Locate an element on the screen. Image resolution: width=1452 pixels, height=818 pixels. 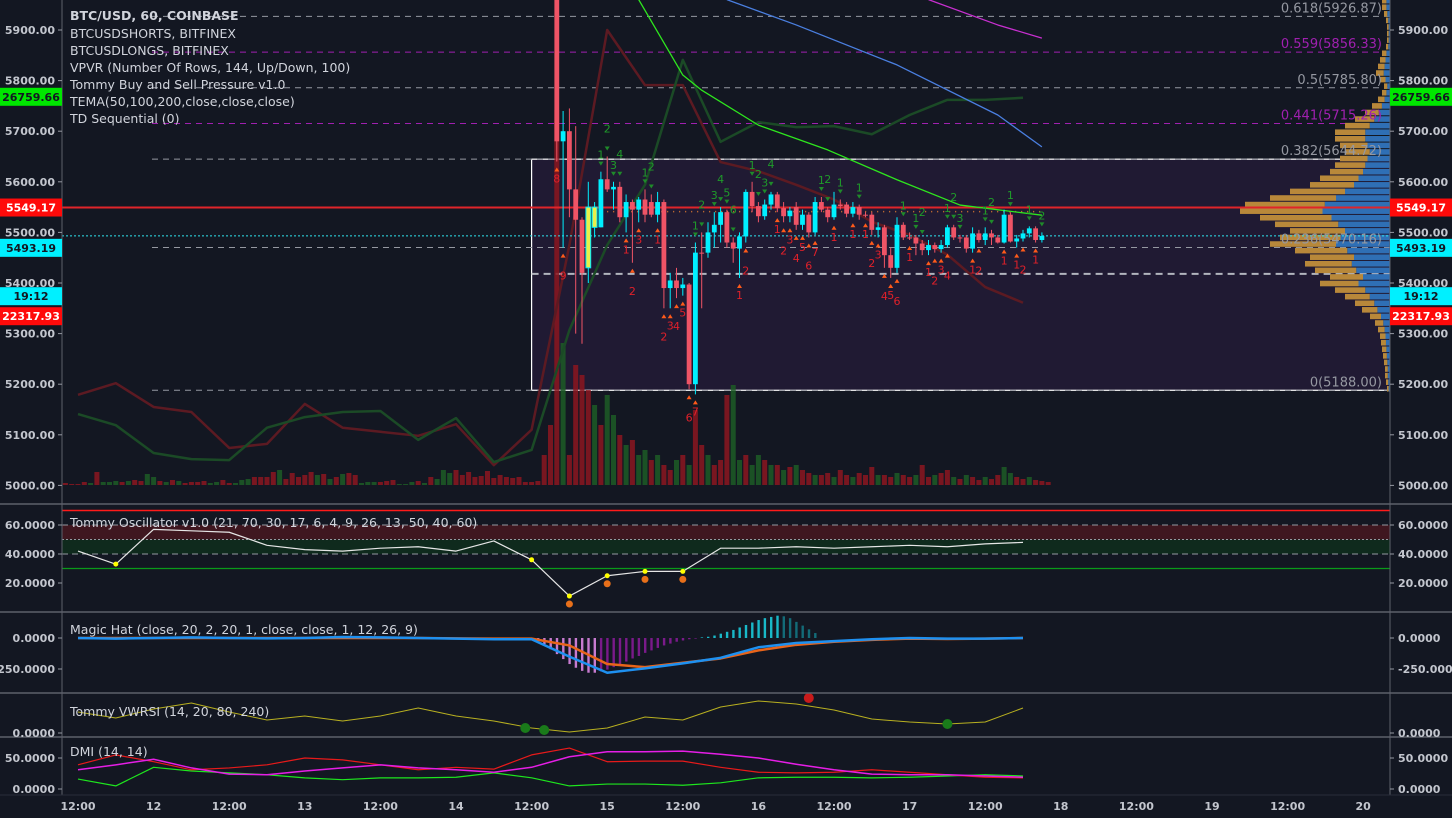
vwrsi-pane is located at coordinates (550, 714).